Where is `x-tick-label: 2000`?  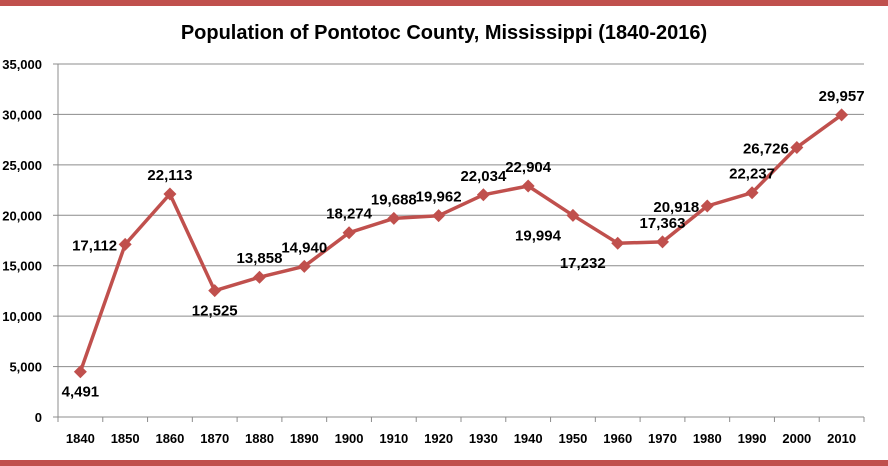 x-tick-label: 2000 is located at coordinates (796, 438).